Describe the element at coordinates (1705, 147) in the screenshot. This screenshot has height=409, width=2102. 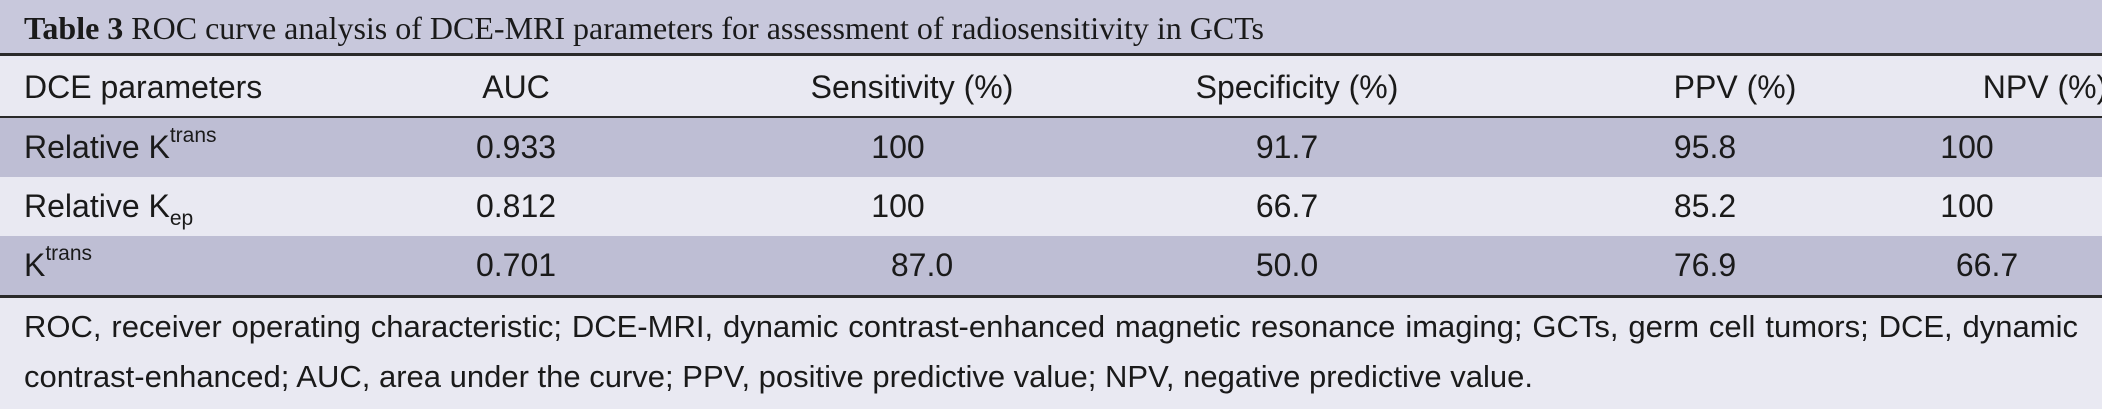
I see `cell-ppv: 95.8` at that location.